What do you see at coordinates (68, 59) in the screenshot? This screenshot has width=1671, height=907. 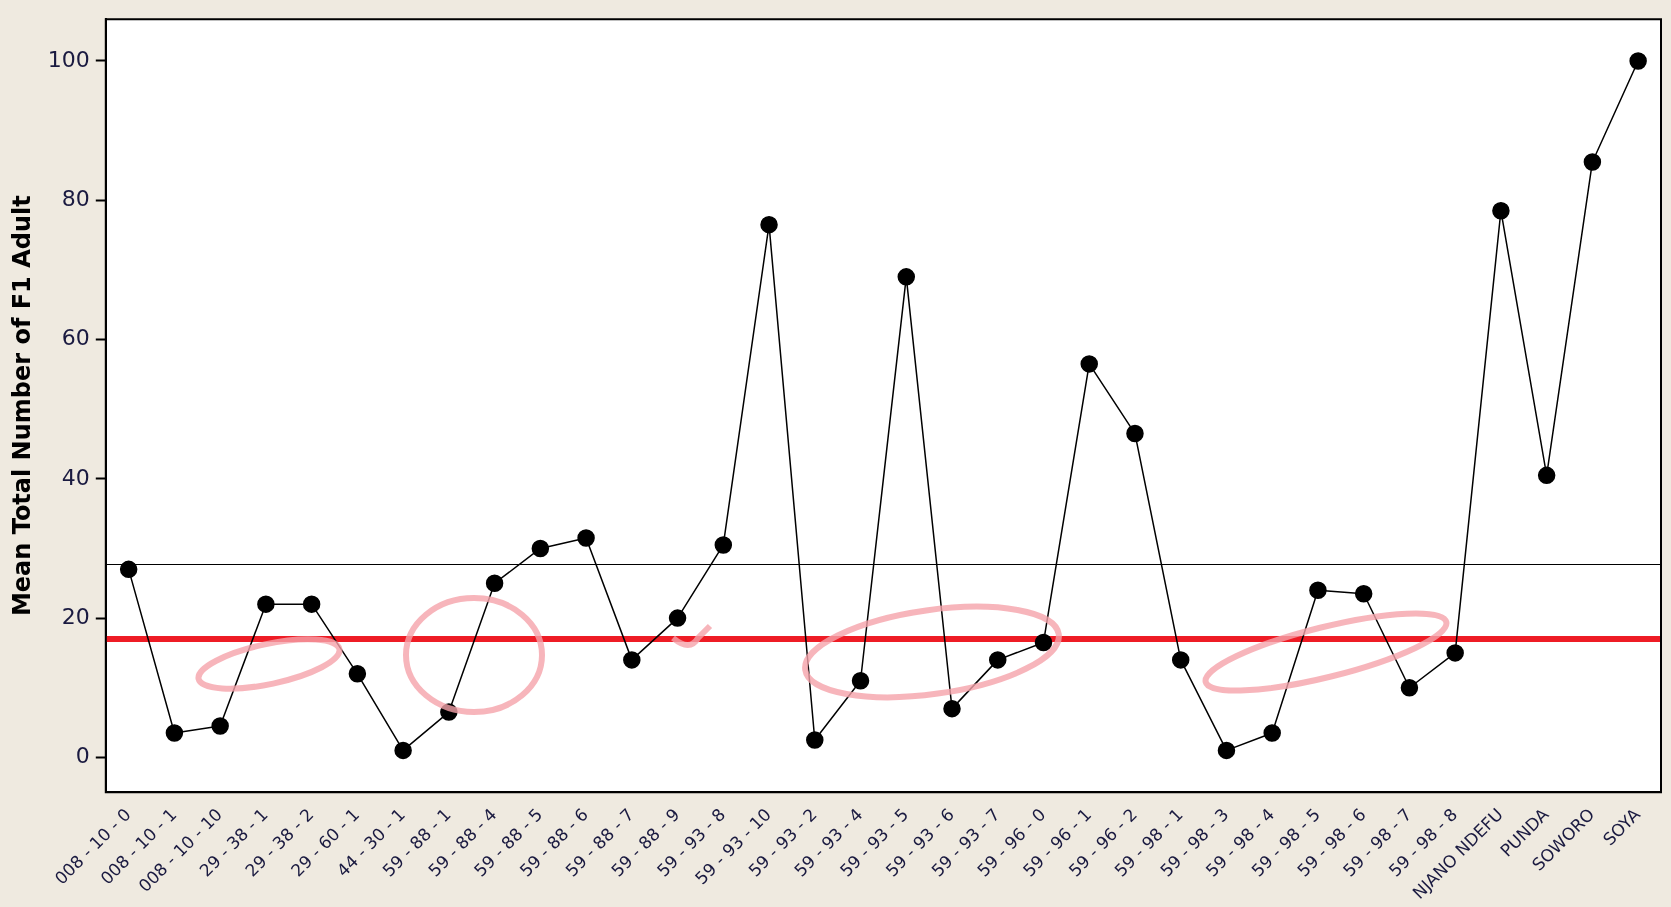 I see `y-tick-label: 100` at bounding box center [68, 59].